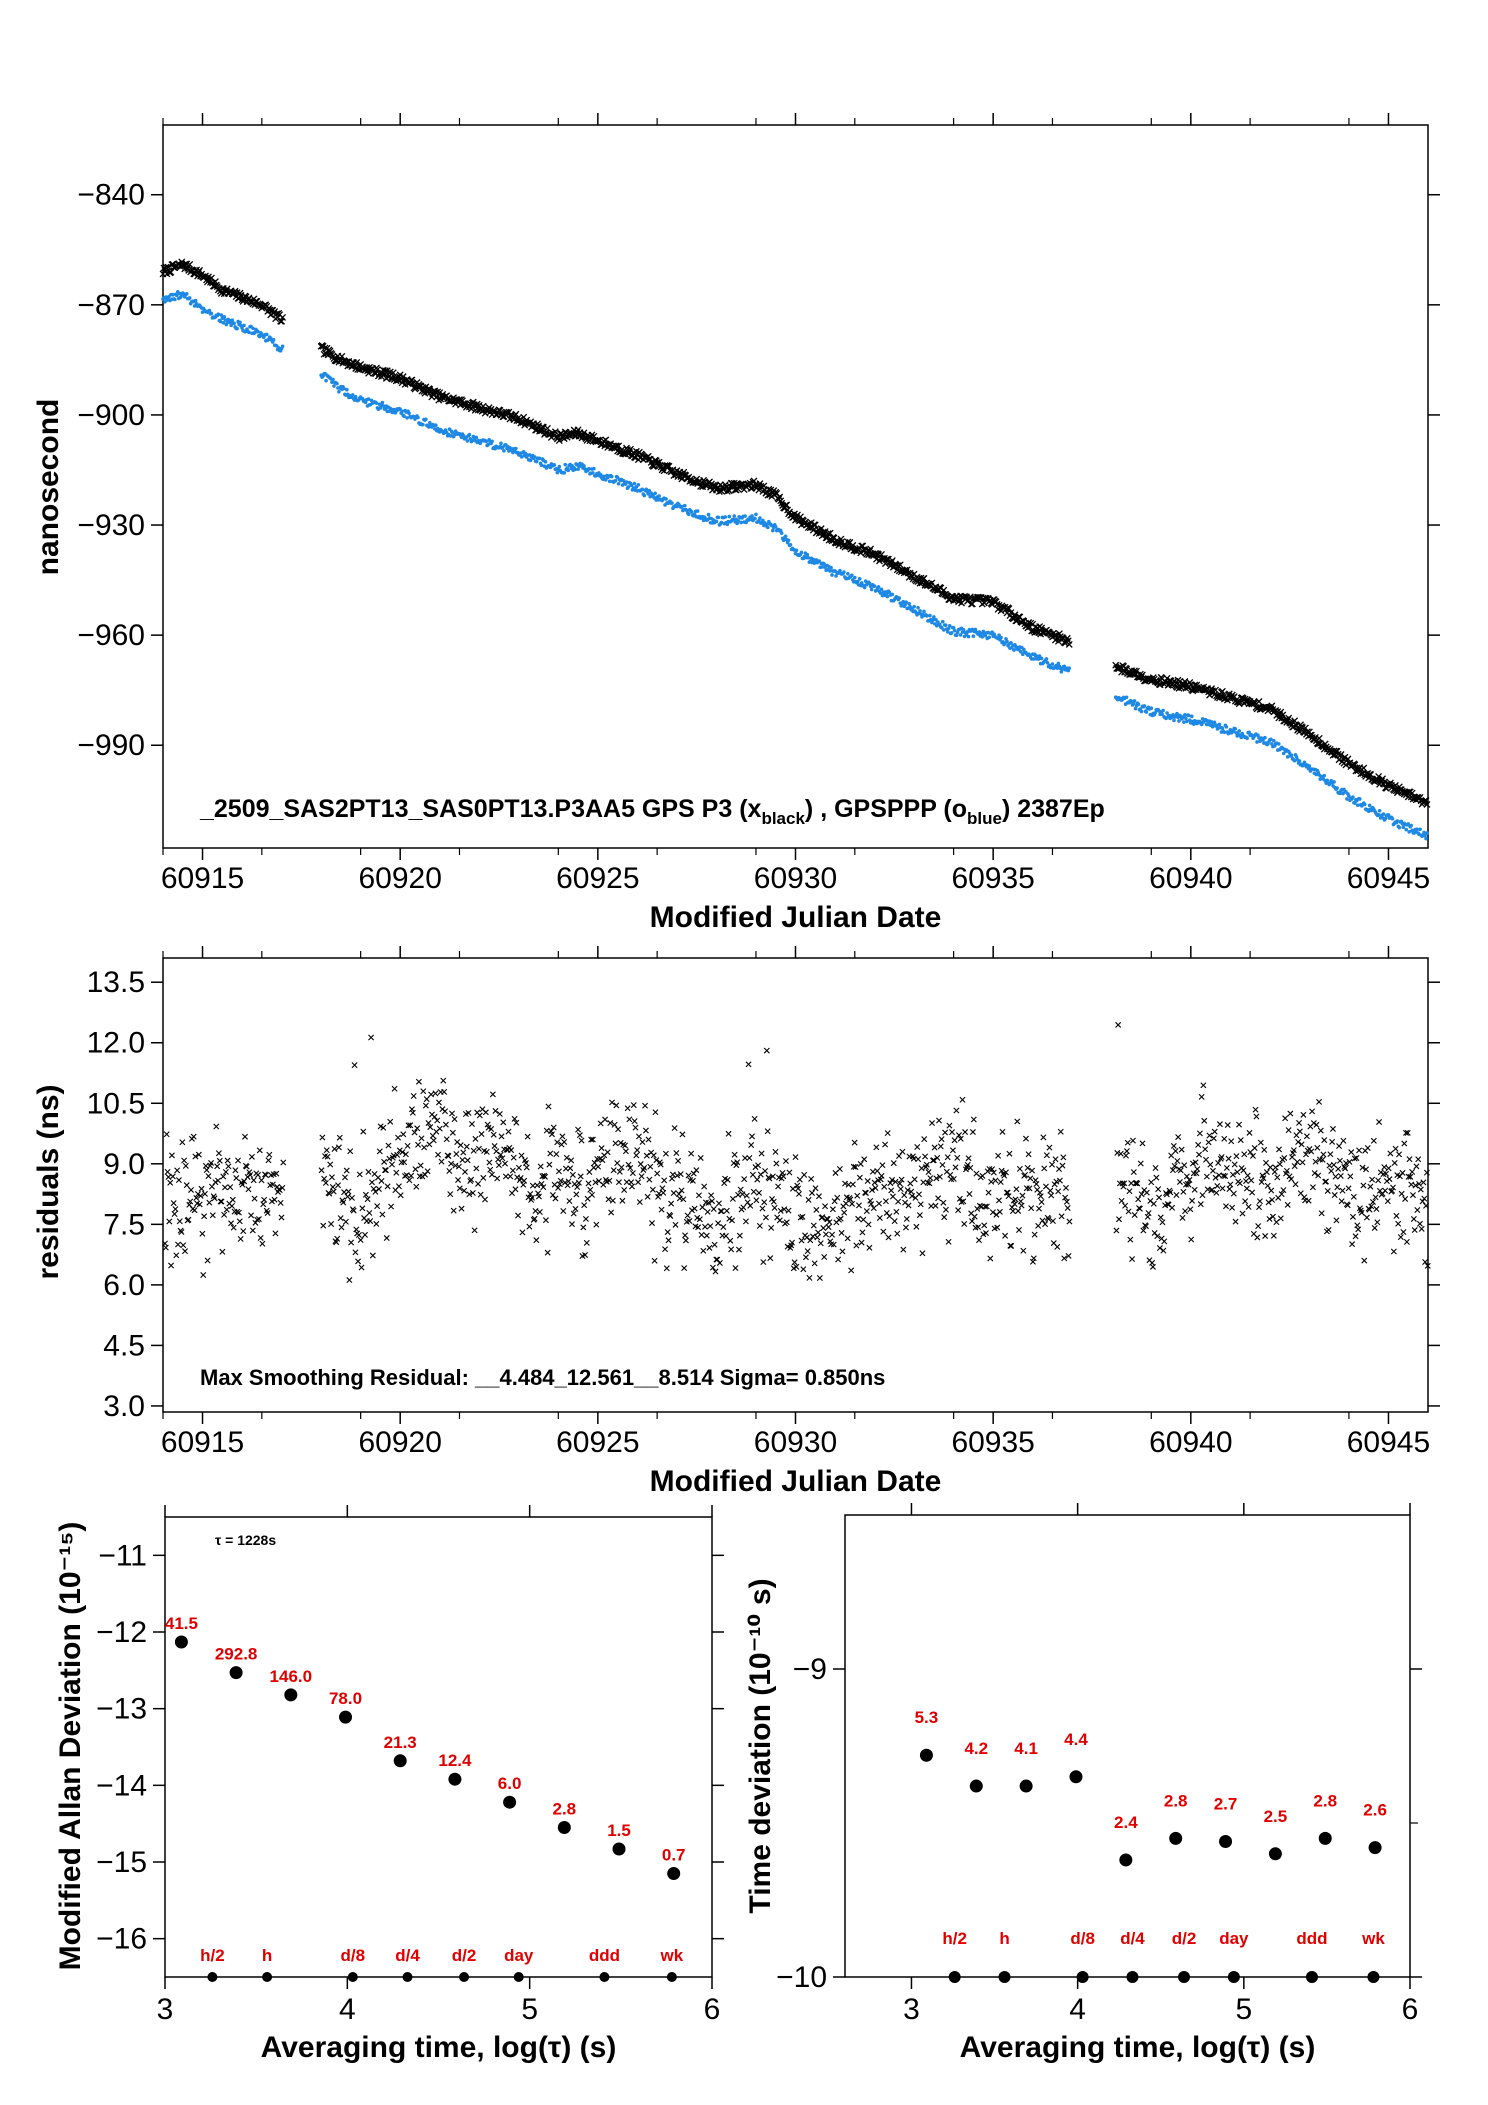  I want to click on point-label: 2.5, so click(1276, 1816).